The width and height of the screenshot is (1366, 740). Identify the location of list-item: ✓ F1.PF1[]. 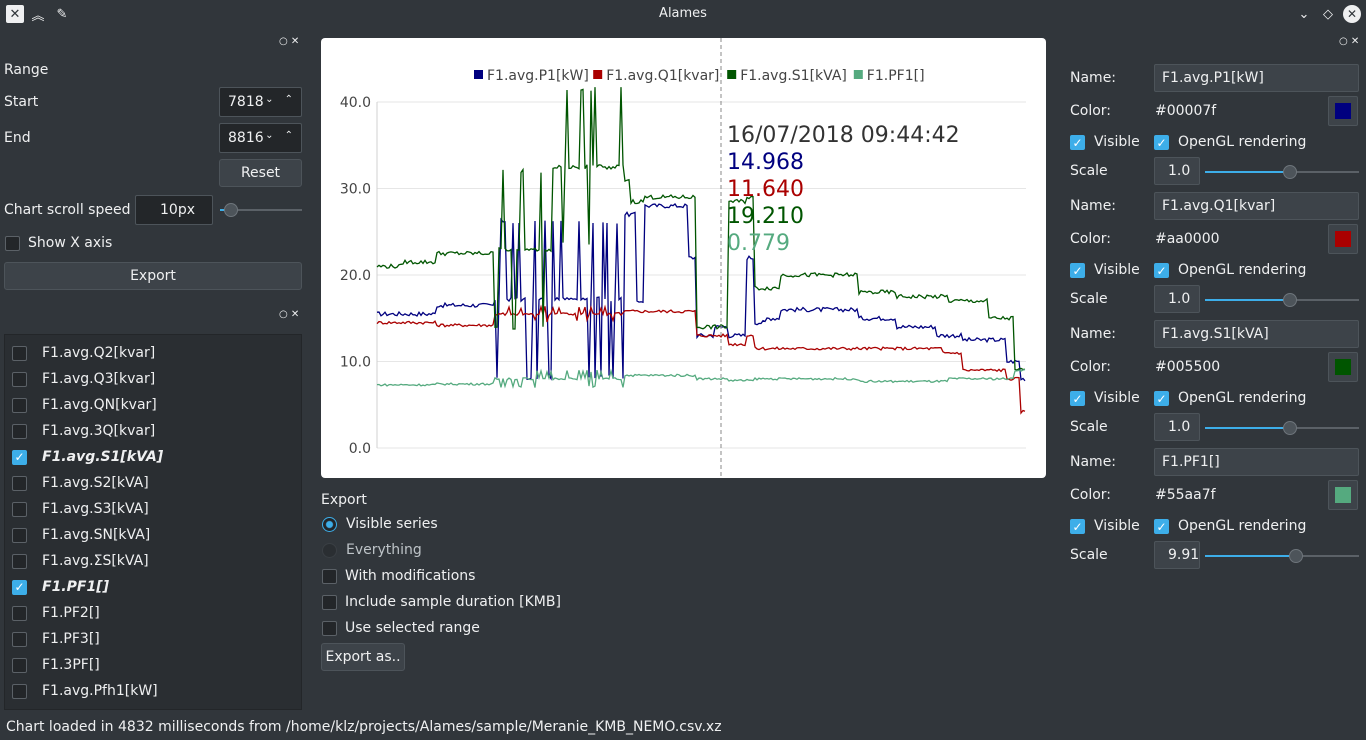
(153, 587).